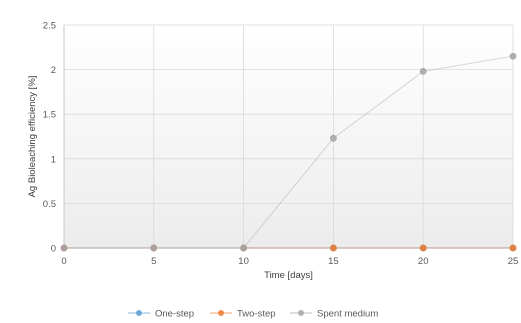 This screenshot has height=323, width=521. What do you see at coordinates (256, 314) in the screenshot?
I see `legend-label: Two-step` at bounding box center [256, 314].